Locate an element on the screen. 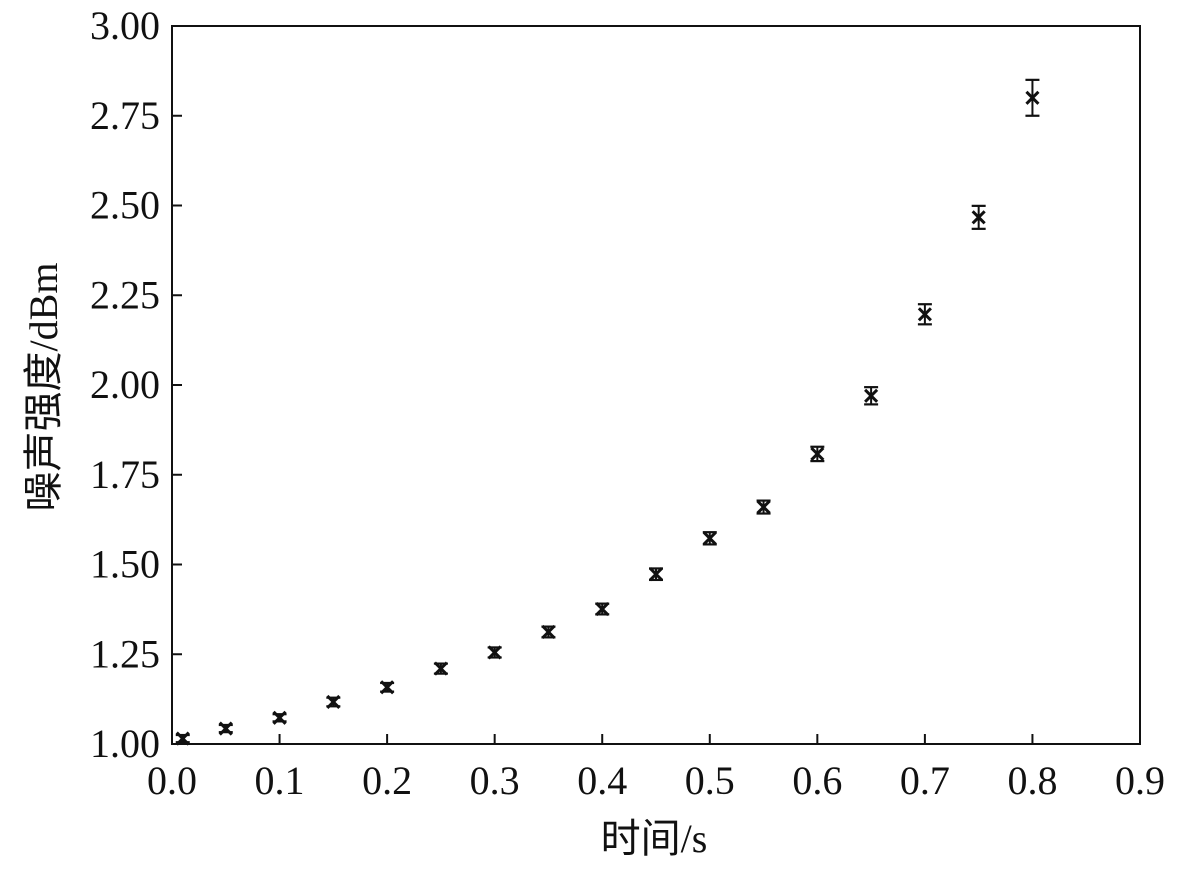  y-axis-title: 噪声强度/dBm is located at coordinates (43, 387).